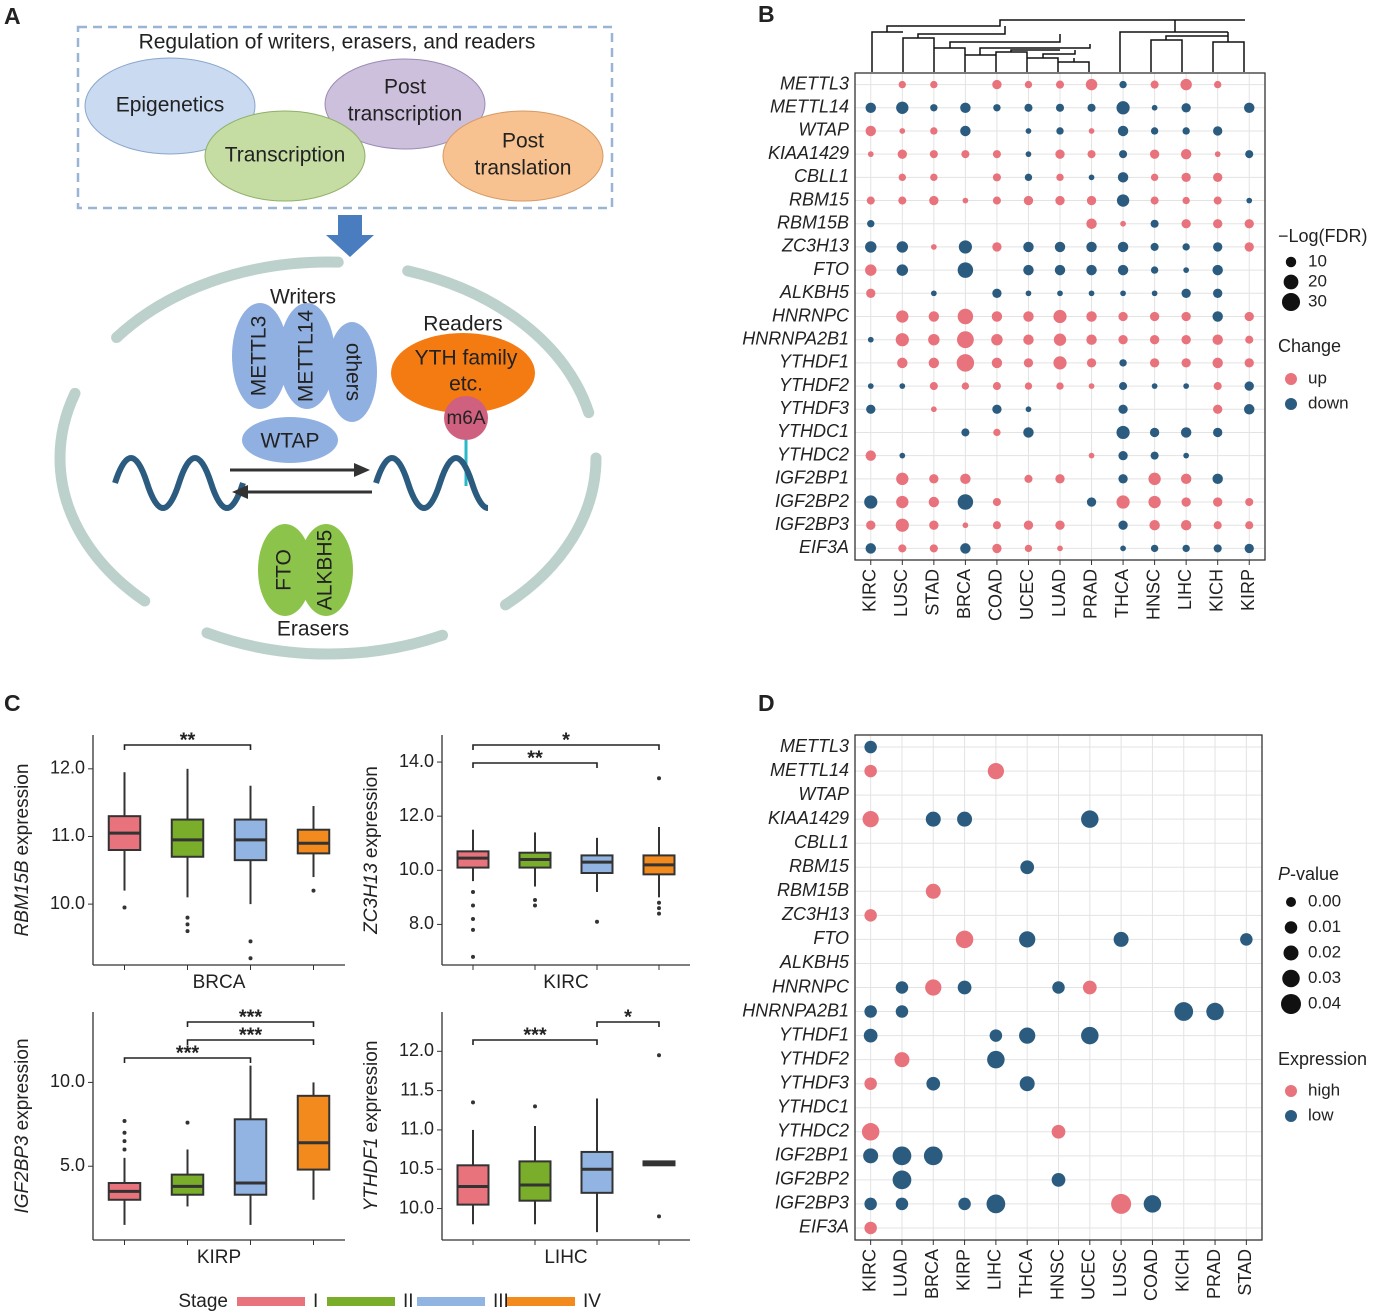  I want to click on significance-label: *, so click(566, 740).